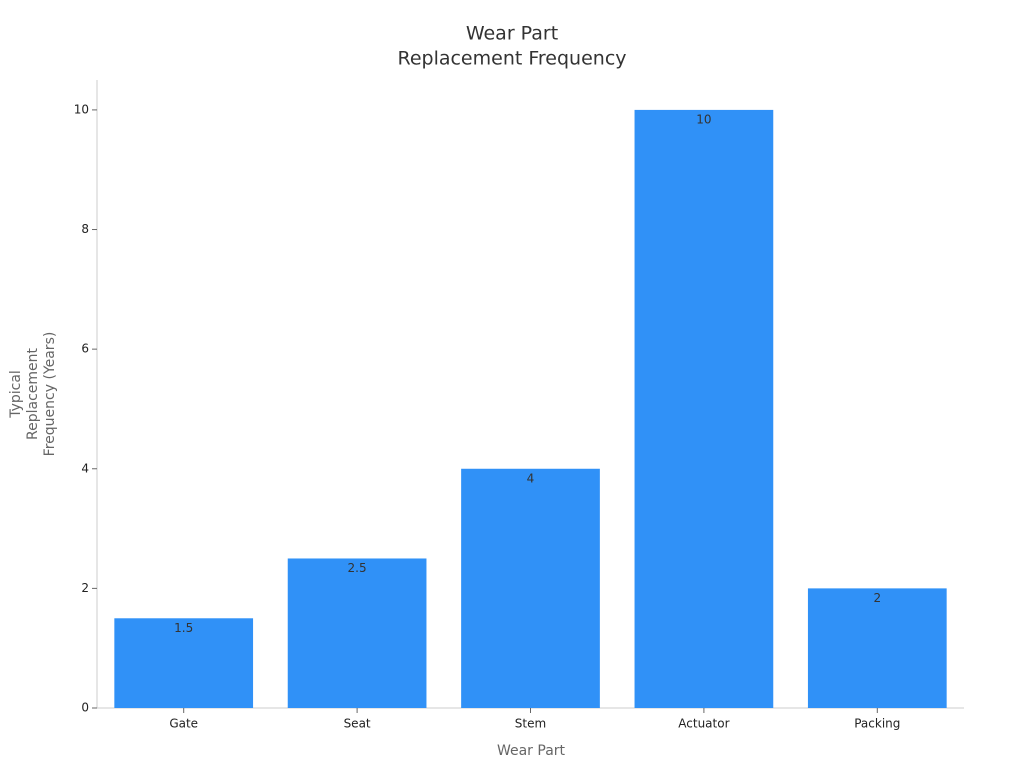 This screenshot has height=768, width=1024. I want to click on x-tick-label: Seat, so click(357, 724).